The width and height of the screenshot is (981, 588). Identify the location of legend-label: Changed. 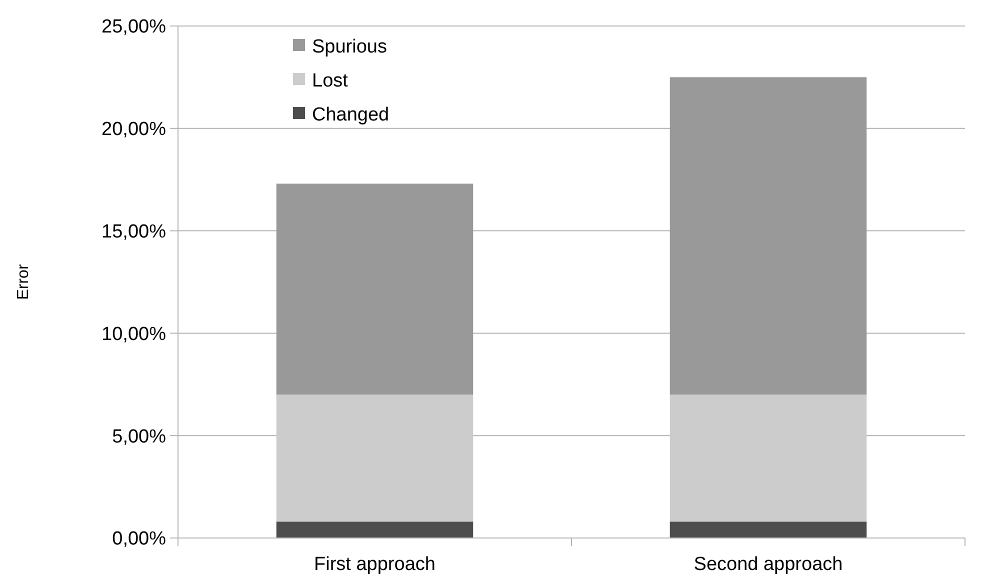
(351, 115).